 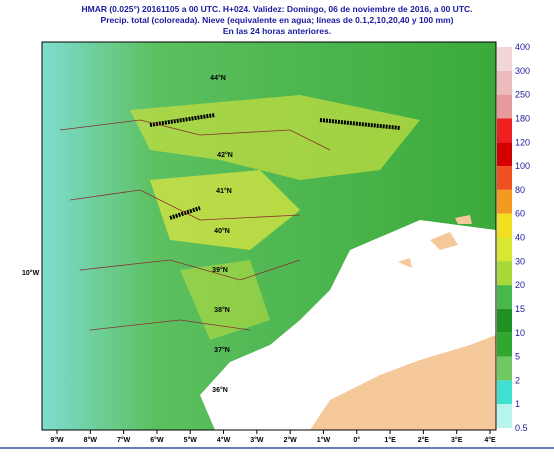 I want to click on colorbar-label: 10, so click(x=520, y=333).